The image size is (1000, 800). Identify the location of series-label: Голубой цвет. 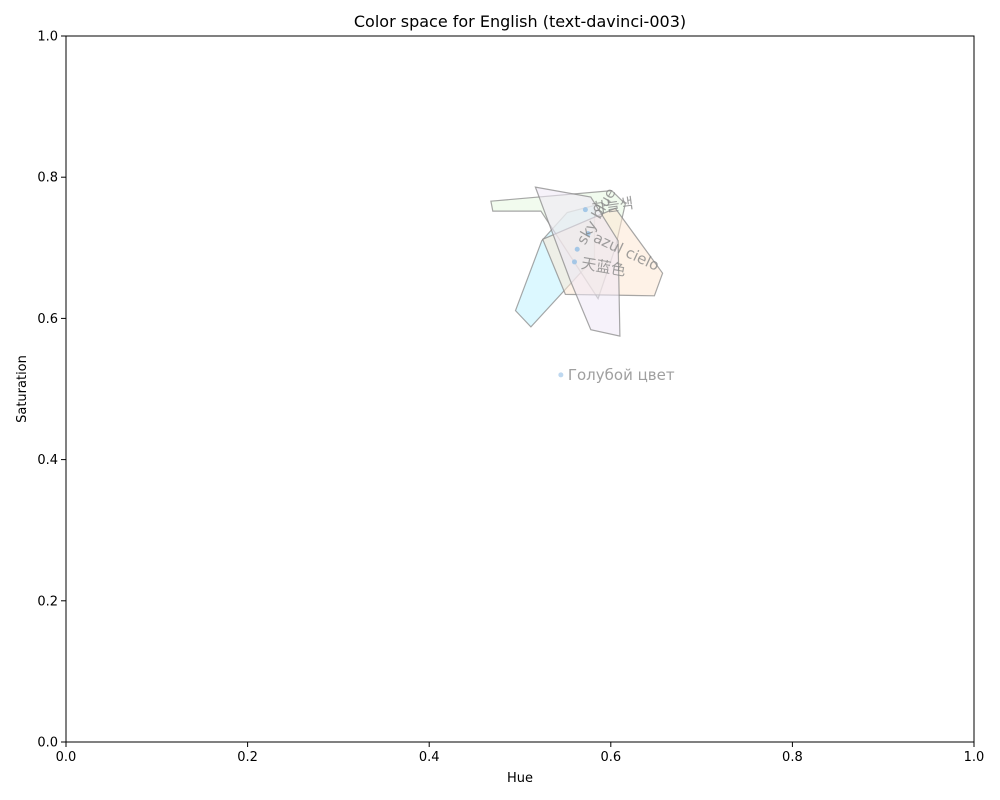
(621, 375).